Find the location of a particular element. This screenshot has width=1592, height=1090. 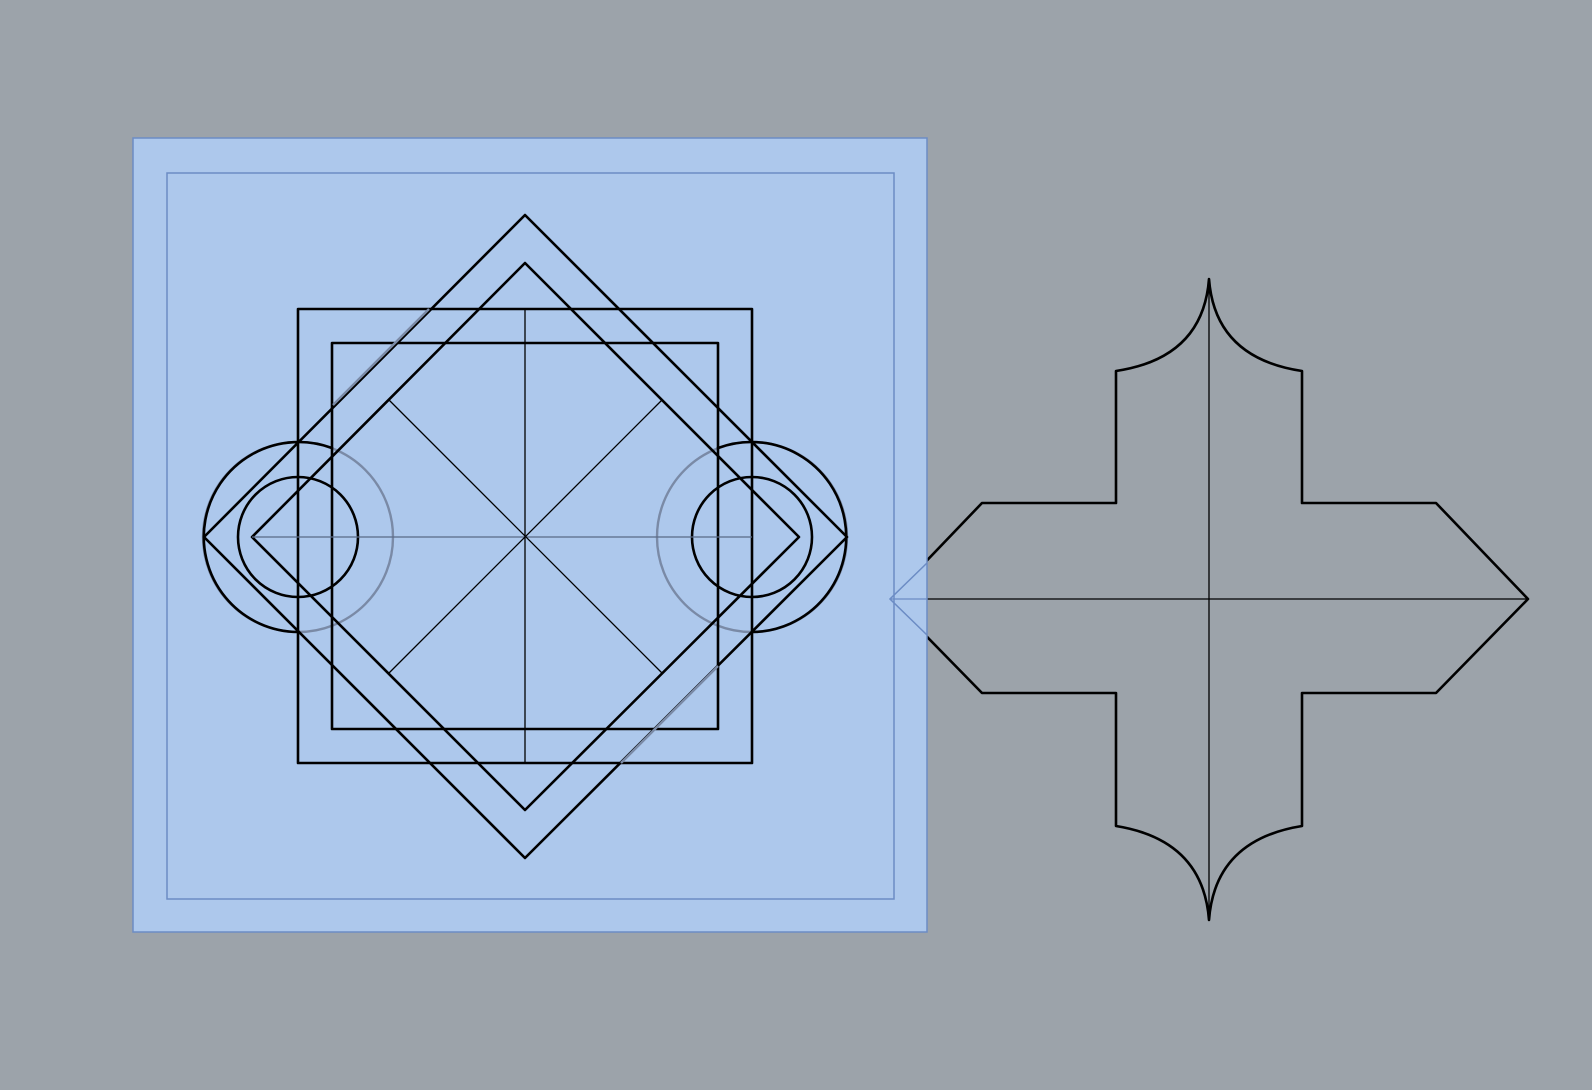

diagonal-line-b is located at coordinates (525, 536).